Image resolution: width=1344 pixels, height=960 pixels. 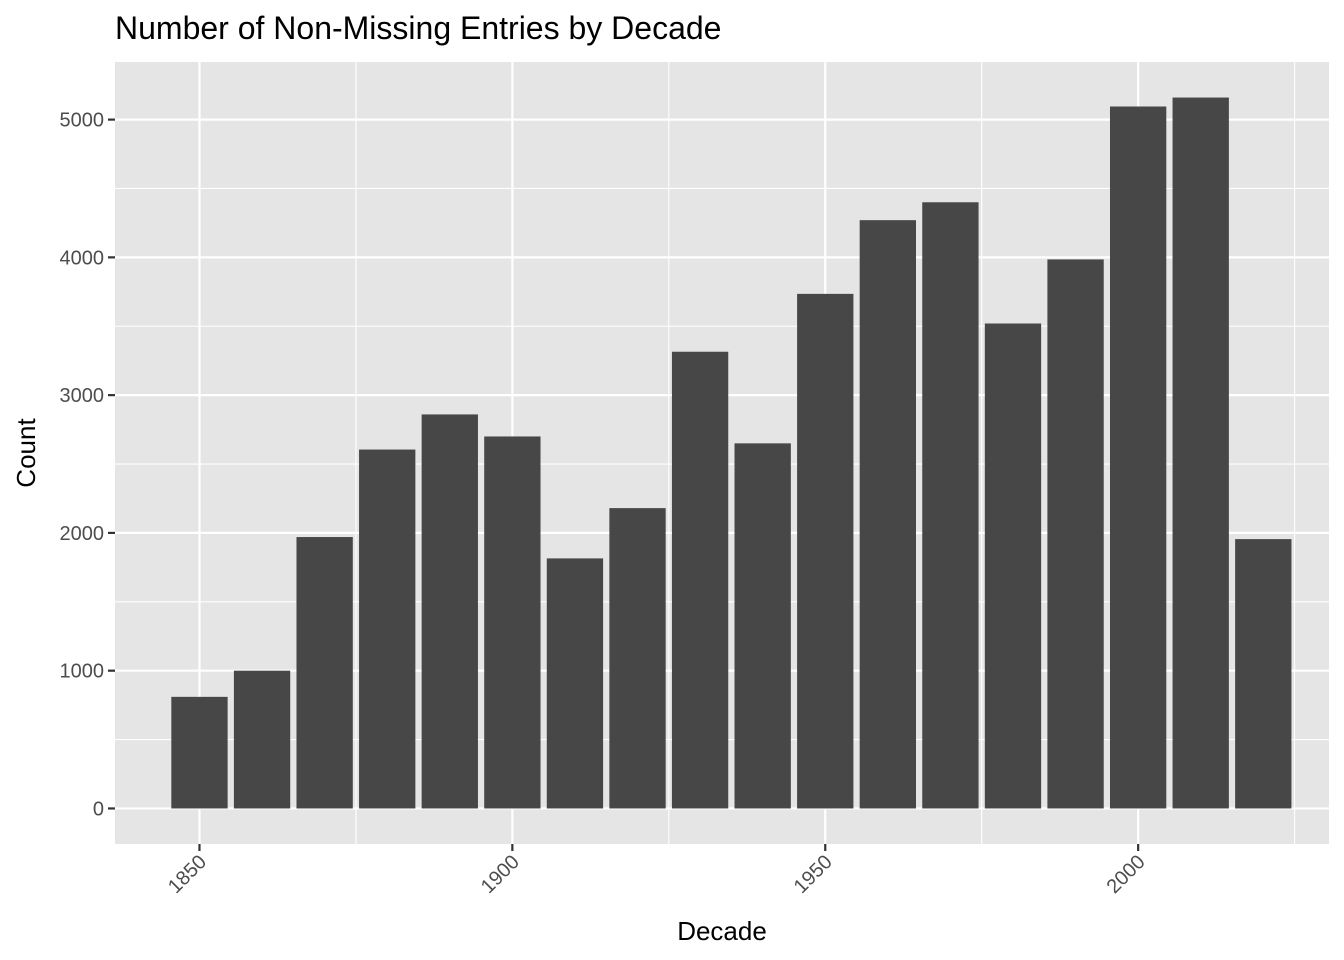 I want to click on bar-1920, so click(x=637, y=658).